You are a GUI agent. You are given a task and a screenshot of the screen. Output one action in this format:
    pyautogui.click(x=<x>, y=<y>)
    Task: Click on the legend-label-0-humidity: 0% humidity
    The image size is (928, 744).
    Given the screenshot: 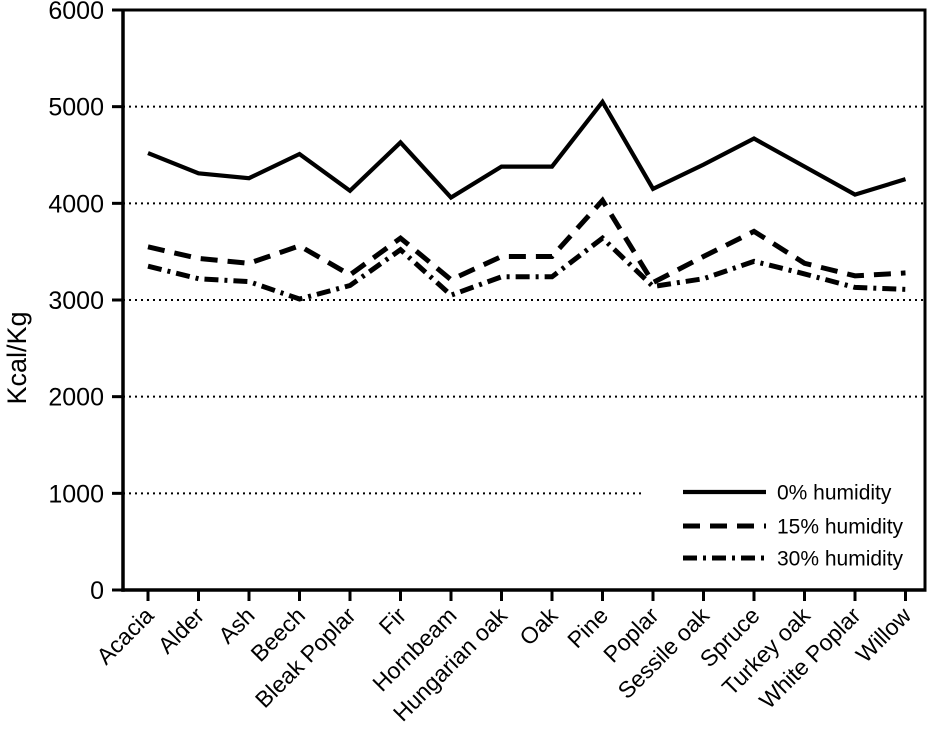 What is the action you would take?
    pyautogui.click(x=834, y=493)
    